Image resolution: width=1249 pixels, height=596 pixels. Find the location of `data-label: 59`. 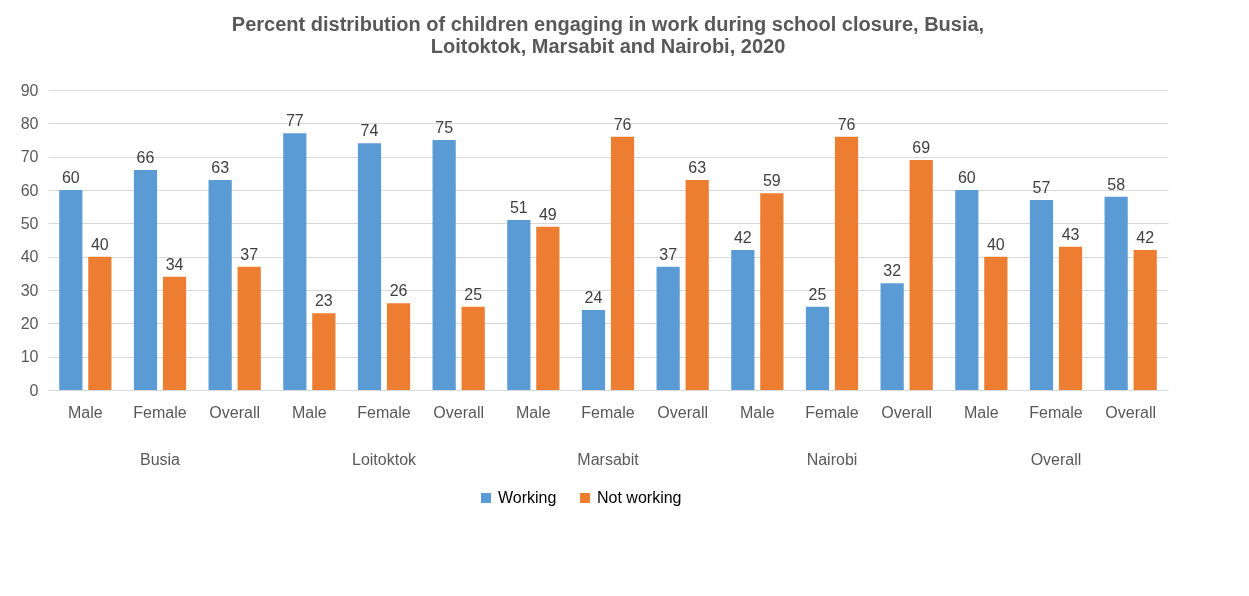

data-label: 59 is located at coordinates (771, 181).